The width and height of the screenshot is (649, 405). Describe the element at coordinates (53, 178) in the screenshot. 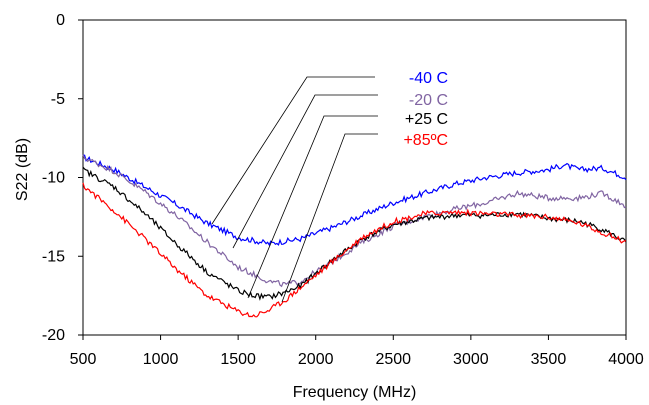

I see `y-tick-label: -10` at that location.